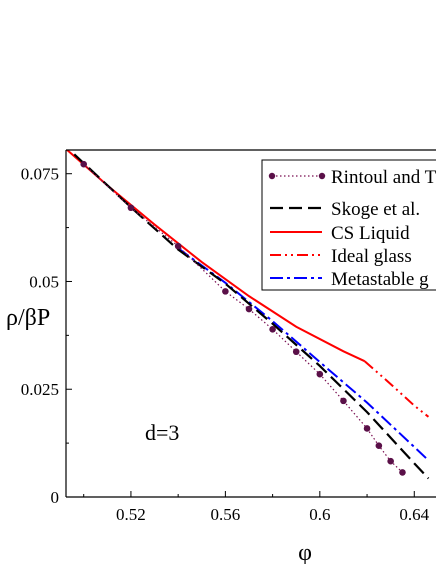  I want to click on legend-entry-rintoul: Rintoul and T, so click(352, 177).